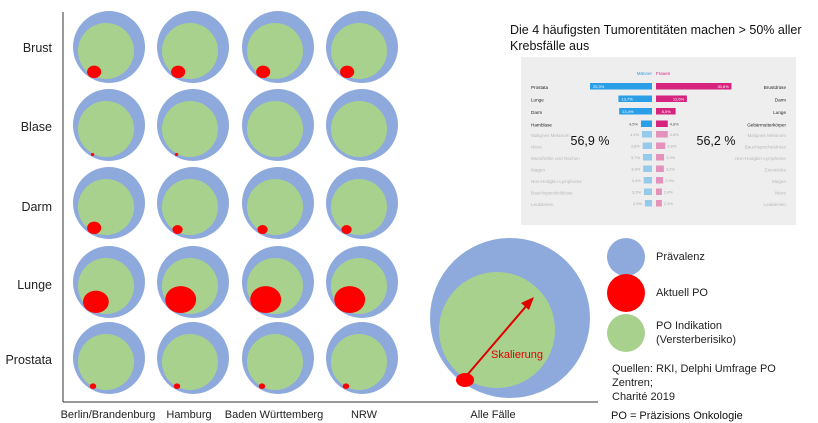 The height and width of the screenshot is (423, 818). What do you see at coordinates (364, 415) in the screenshot?
I see `column-label-nrw: NRW` at bounding box center [364, 415].